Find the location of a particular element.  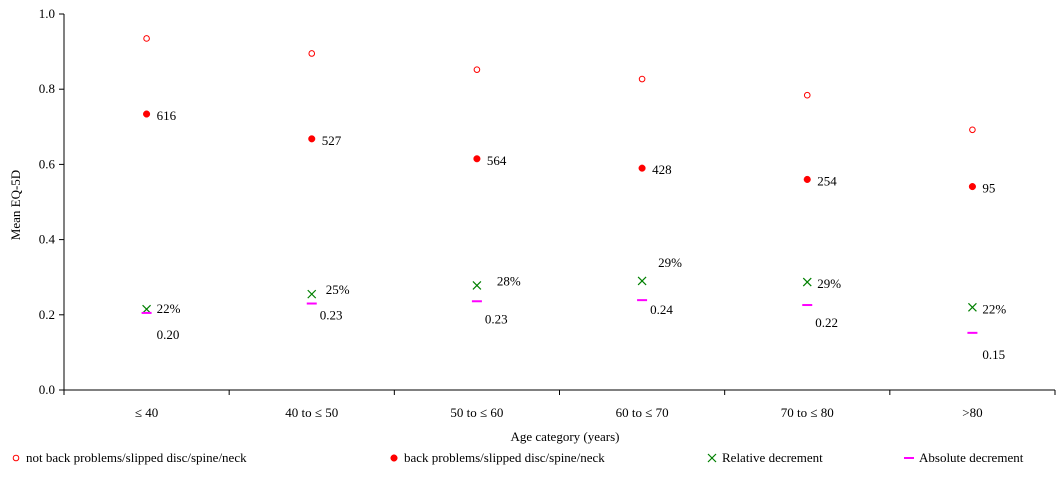

legend-item: Absolute decrement is located at coordinates (964, 457).